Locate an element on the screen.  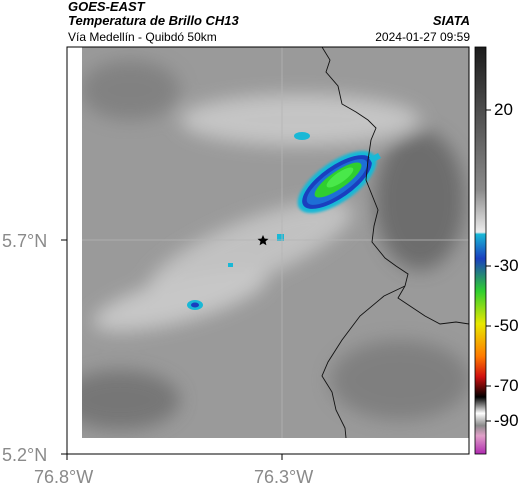
colorbar is located at coordinates (482, 250).